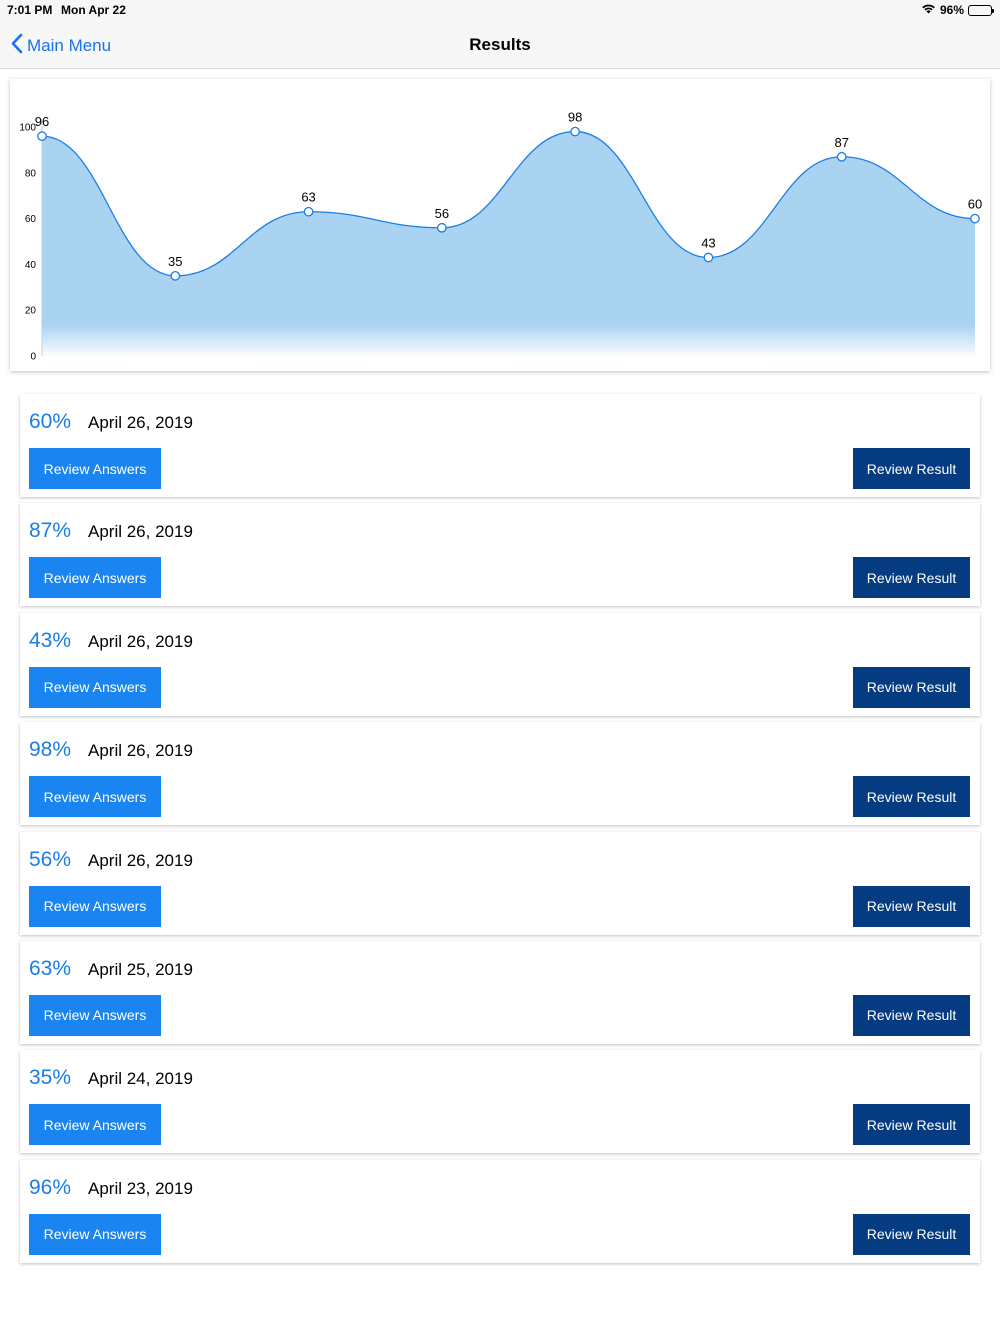 The image size is (1000, 1334). Describe the element at coordinates (308, 197) in the screenshot. I see `data-label: 63` at that location.